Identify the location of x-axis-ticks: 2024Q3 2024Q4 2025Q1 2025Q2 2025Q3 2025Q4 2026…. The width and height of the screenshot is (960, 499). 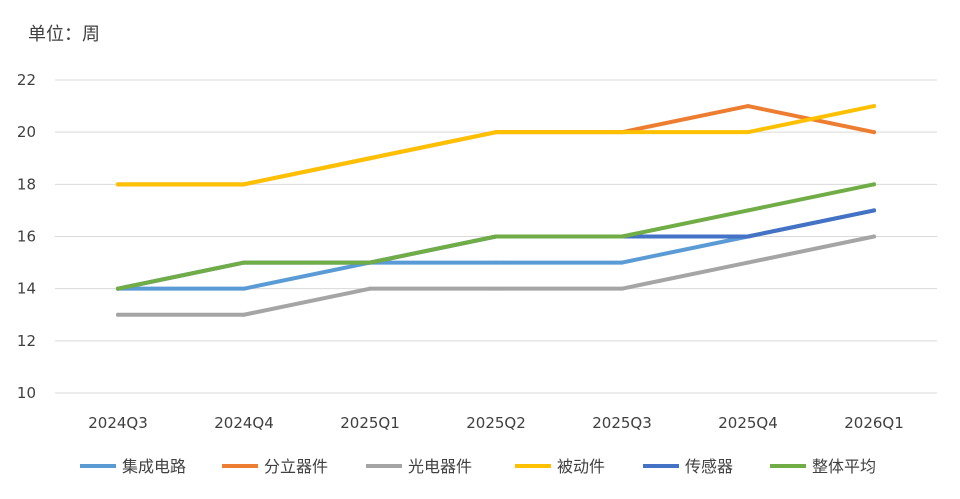
(496, 423).